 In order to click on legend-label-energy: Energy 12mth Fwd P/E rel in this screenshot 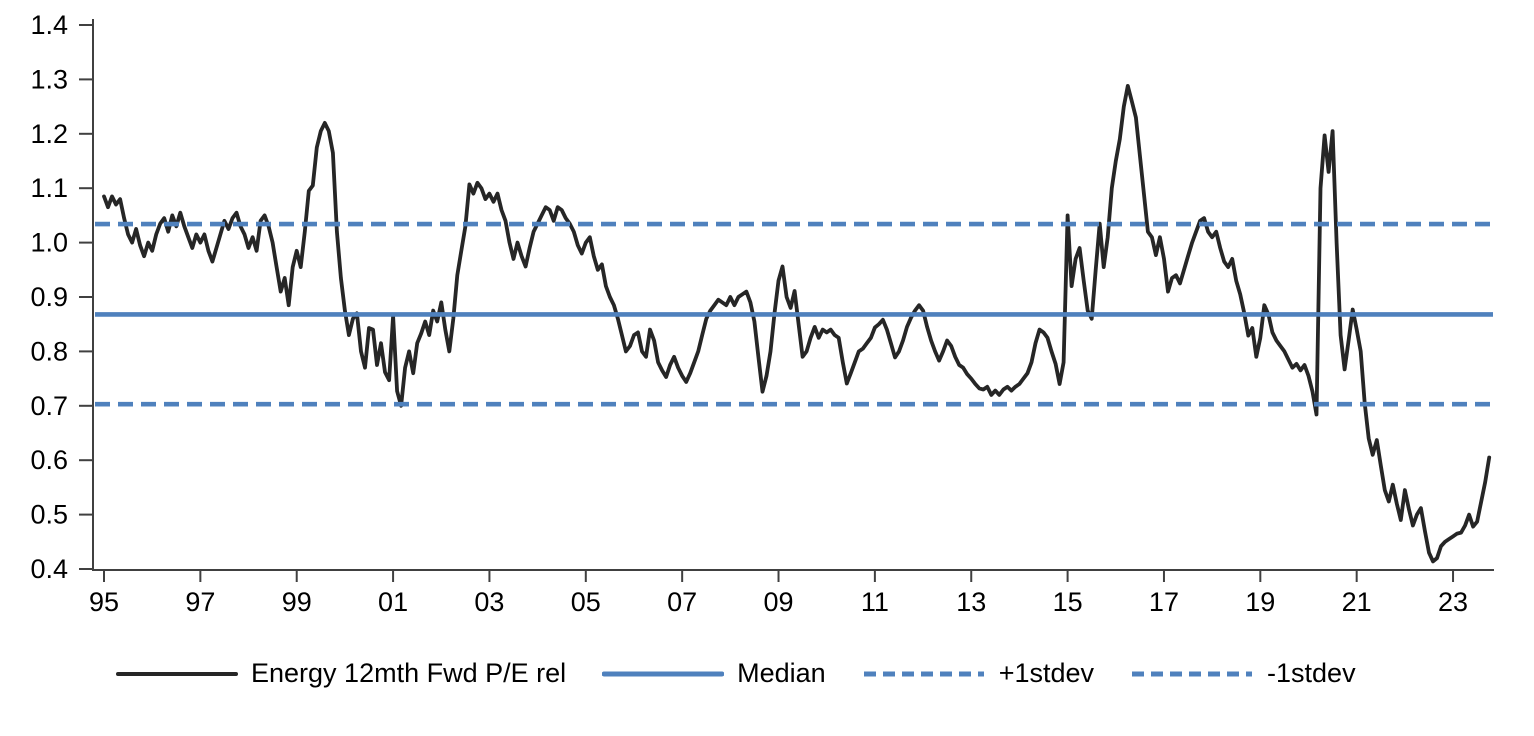, I will do `click(409, 673)`.